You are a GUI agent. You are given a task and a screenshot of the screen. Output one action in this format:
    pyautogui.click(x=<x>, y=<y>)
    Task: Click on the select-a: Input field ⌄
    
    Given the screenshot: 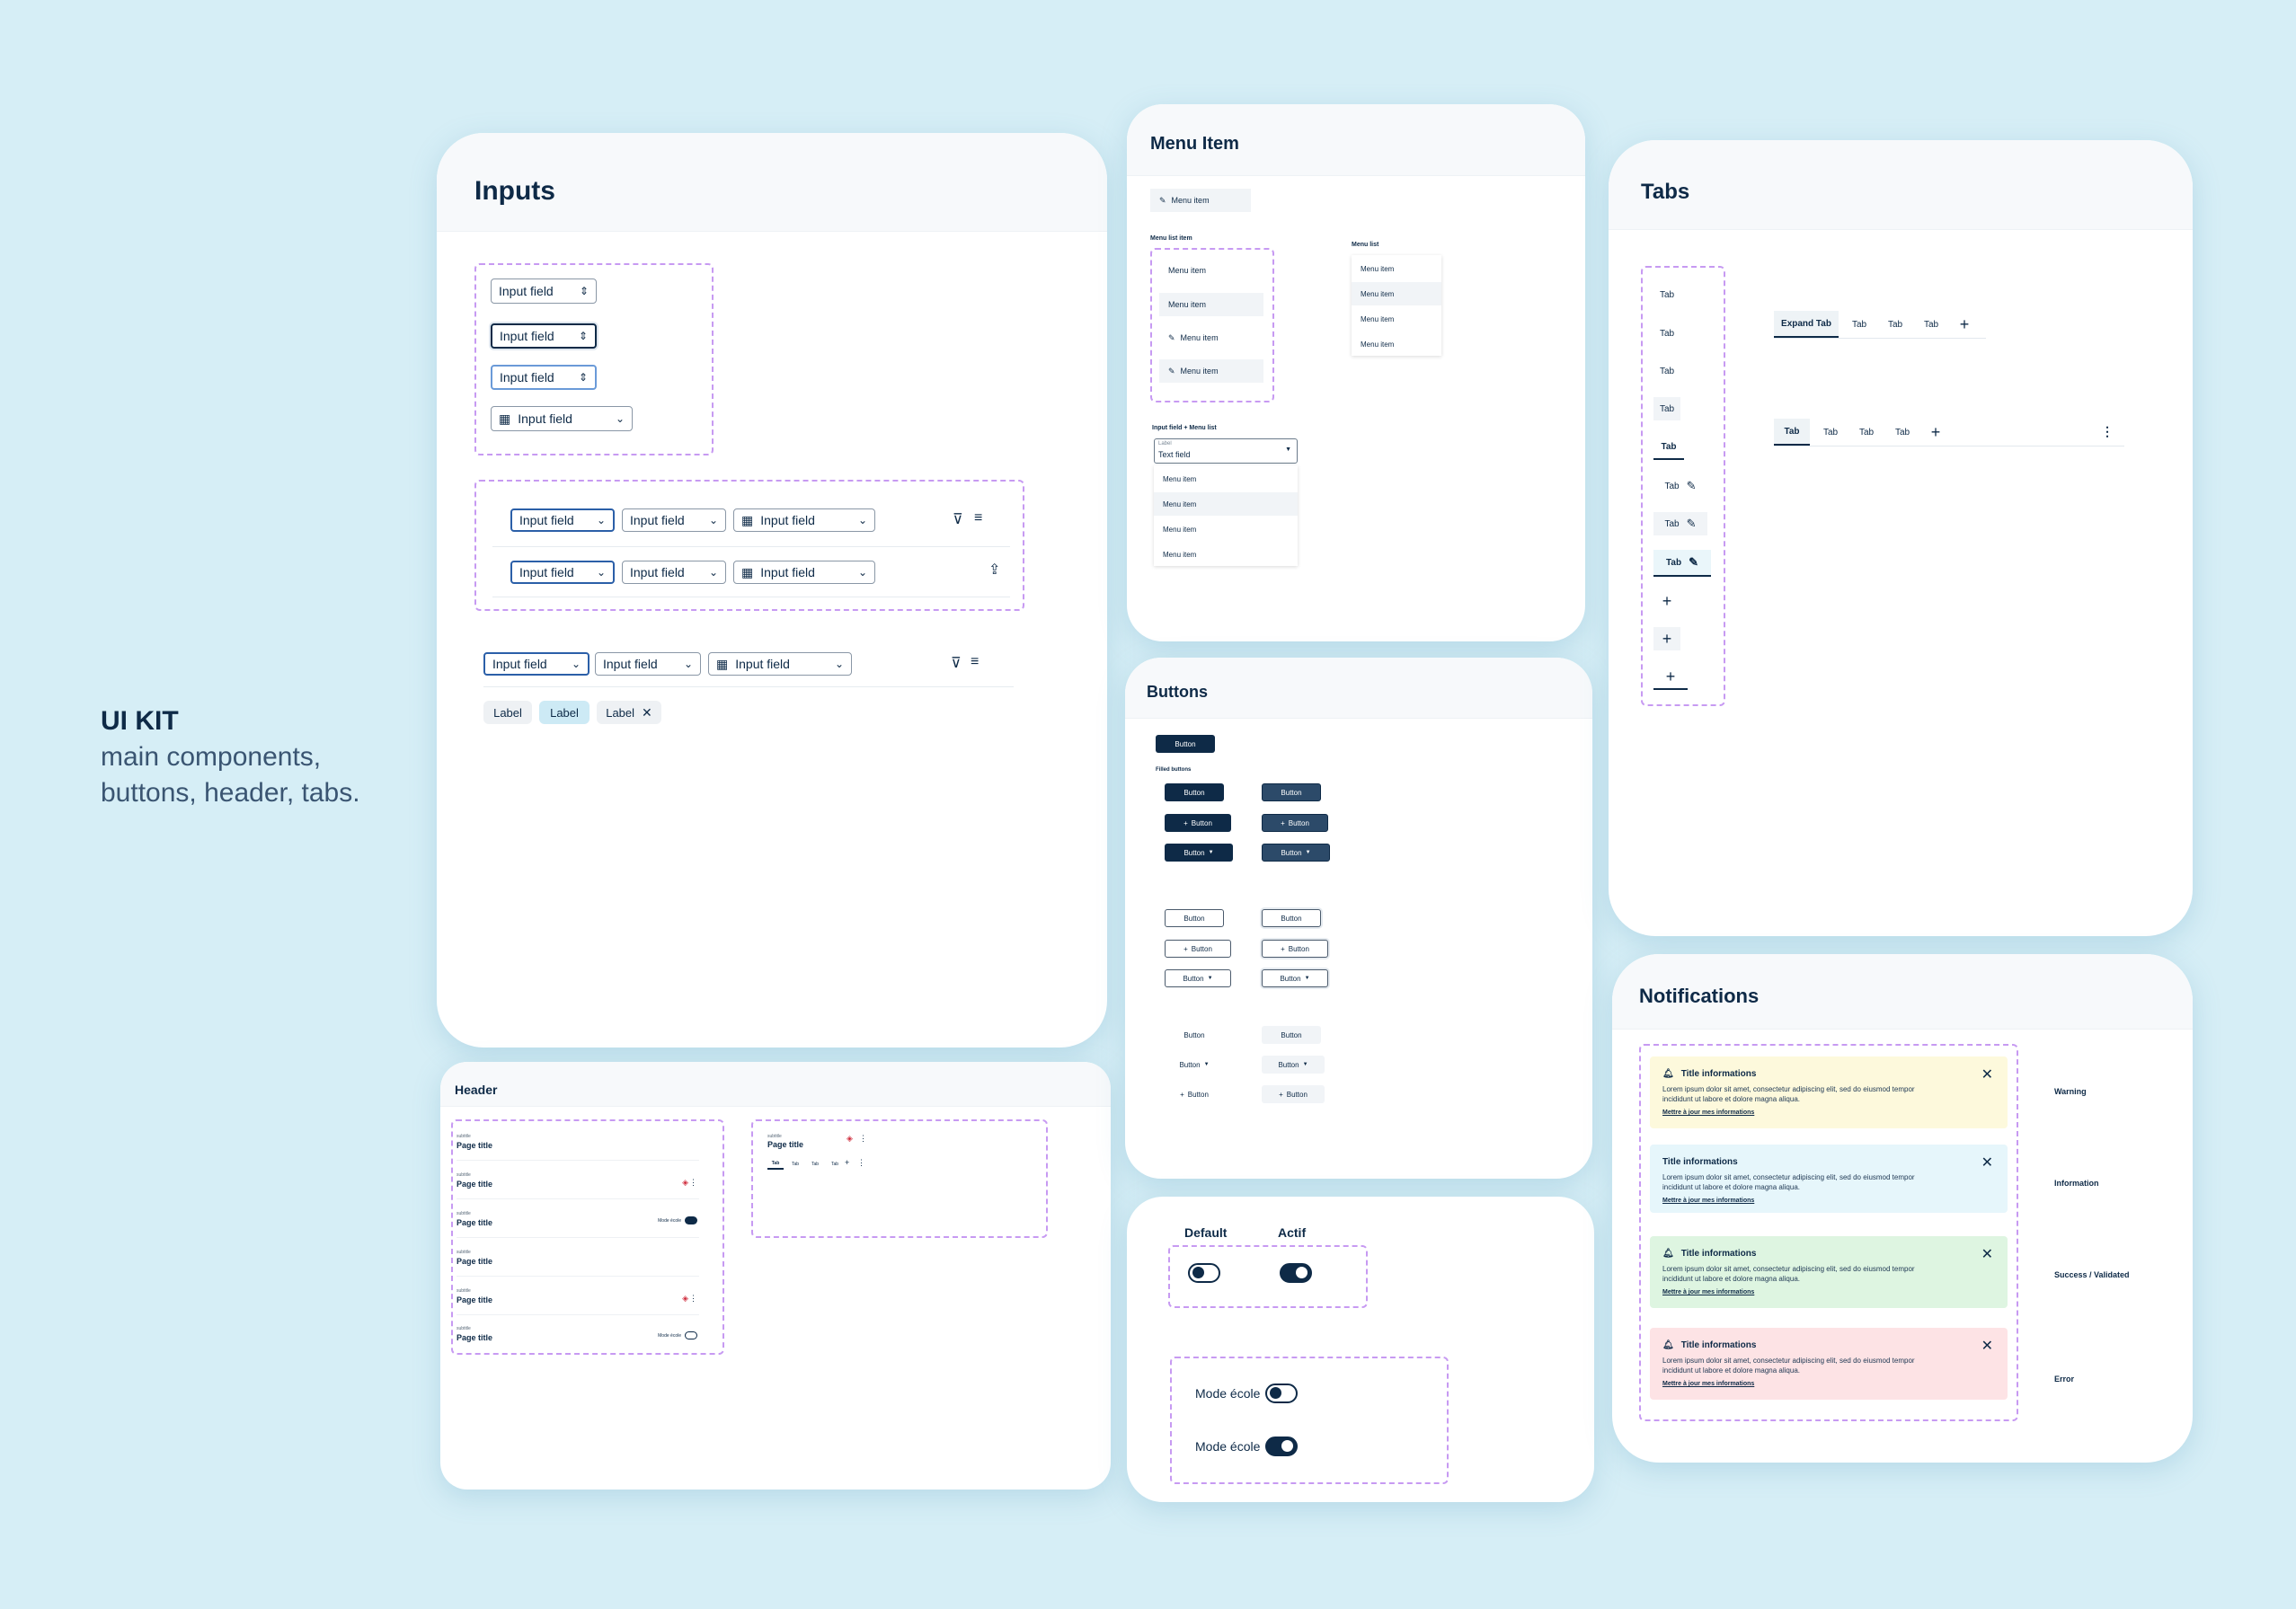 What is the action you would take?
    pyautogui.click(x=536, y=664)
    